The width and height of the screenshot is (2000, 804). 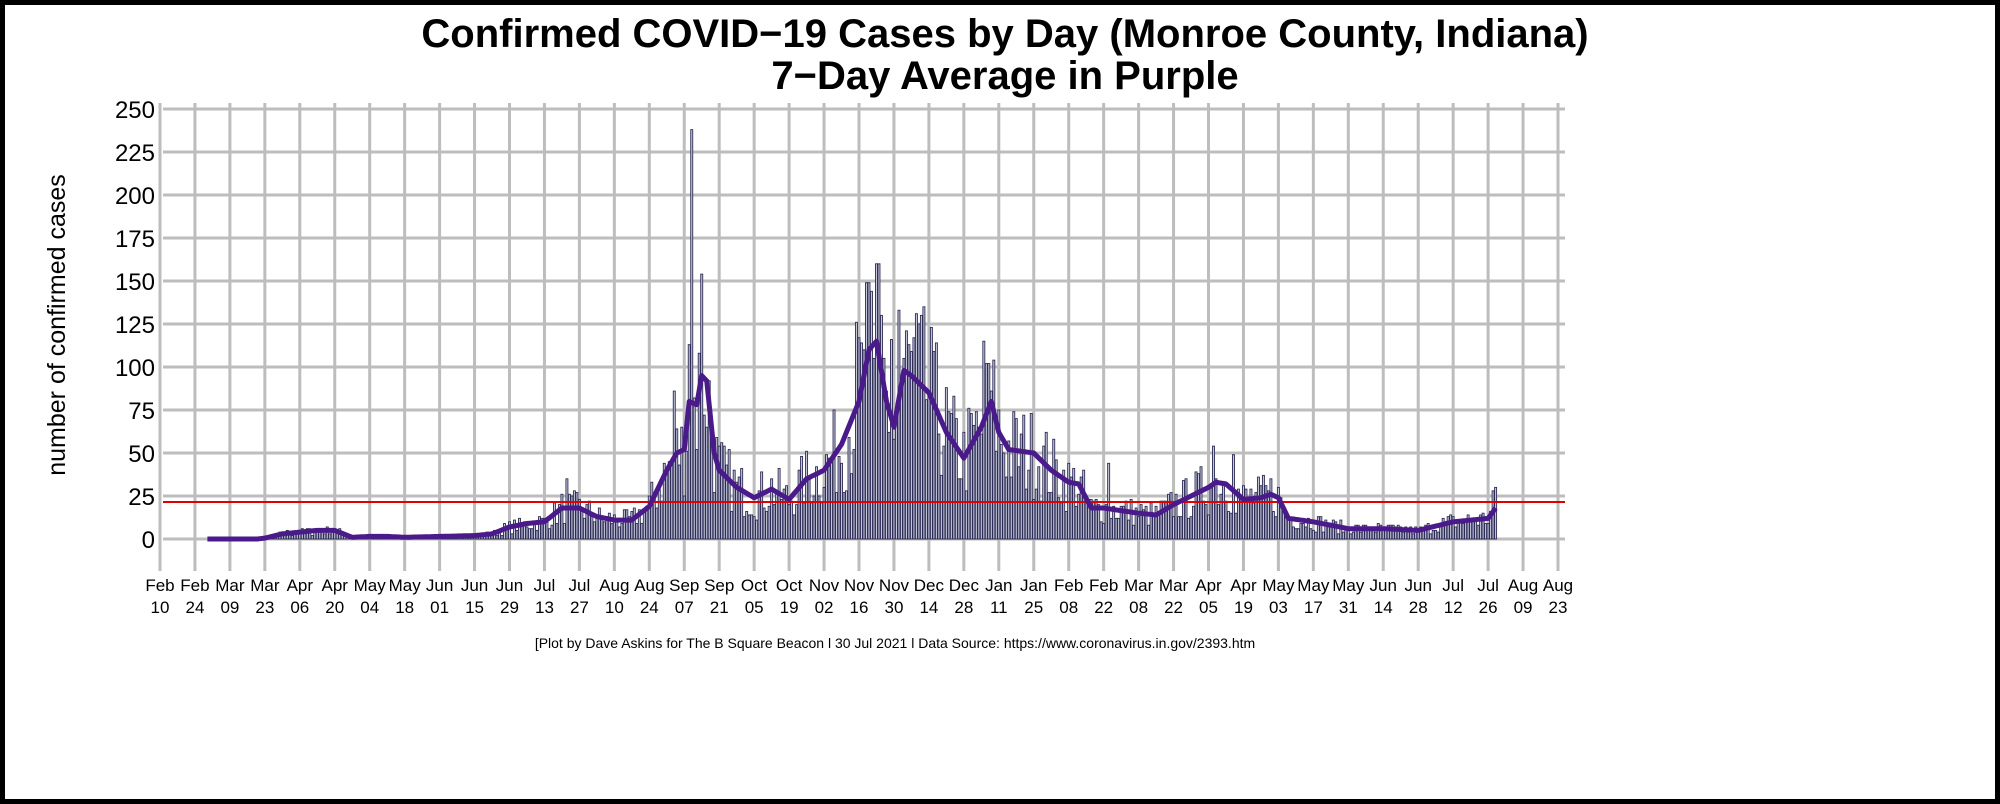 I want to click on x-tick-month: Jul, so click(x=545, y=585).